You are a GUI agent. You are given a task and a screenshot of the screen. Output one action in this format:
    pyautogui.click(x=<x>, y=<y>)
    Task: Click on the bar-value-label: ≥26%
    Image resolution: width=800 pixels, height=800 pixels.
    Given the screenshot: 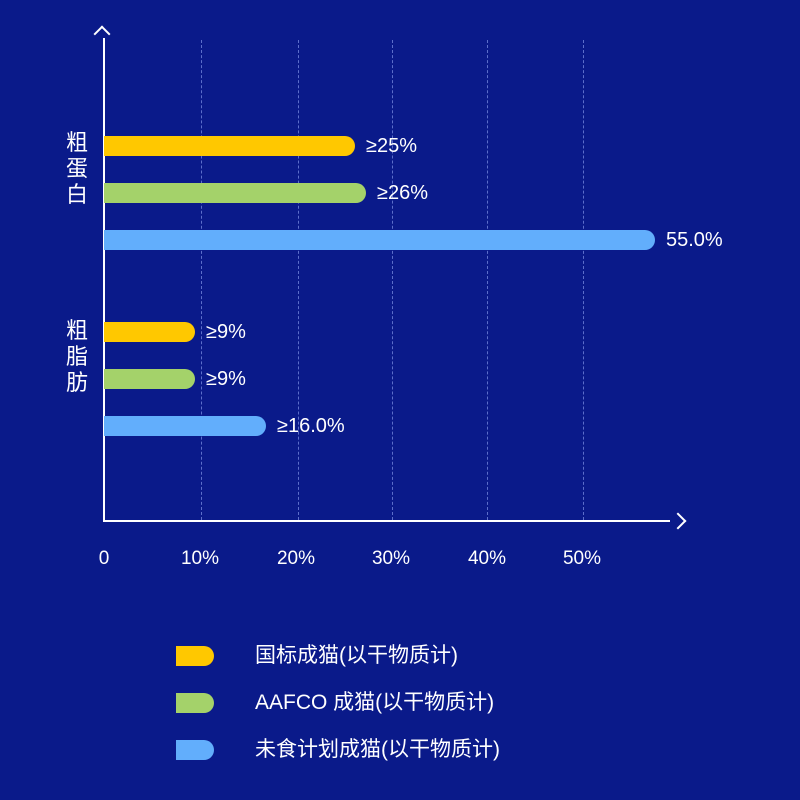 What is the action you would take?
    pyautogui.click(x=403, y=193)
    